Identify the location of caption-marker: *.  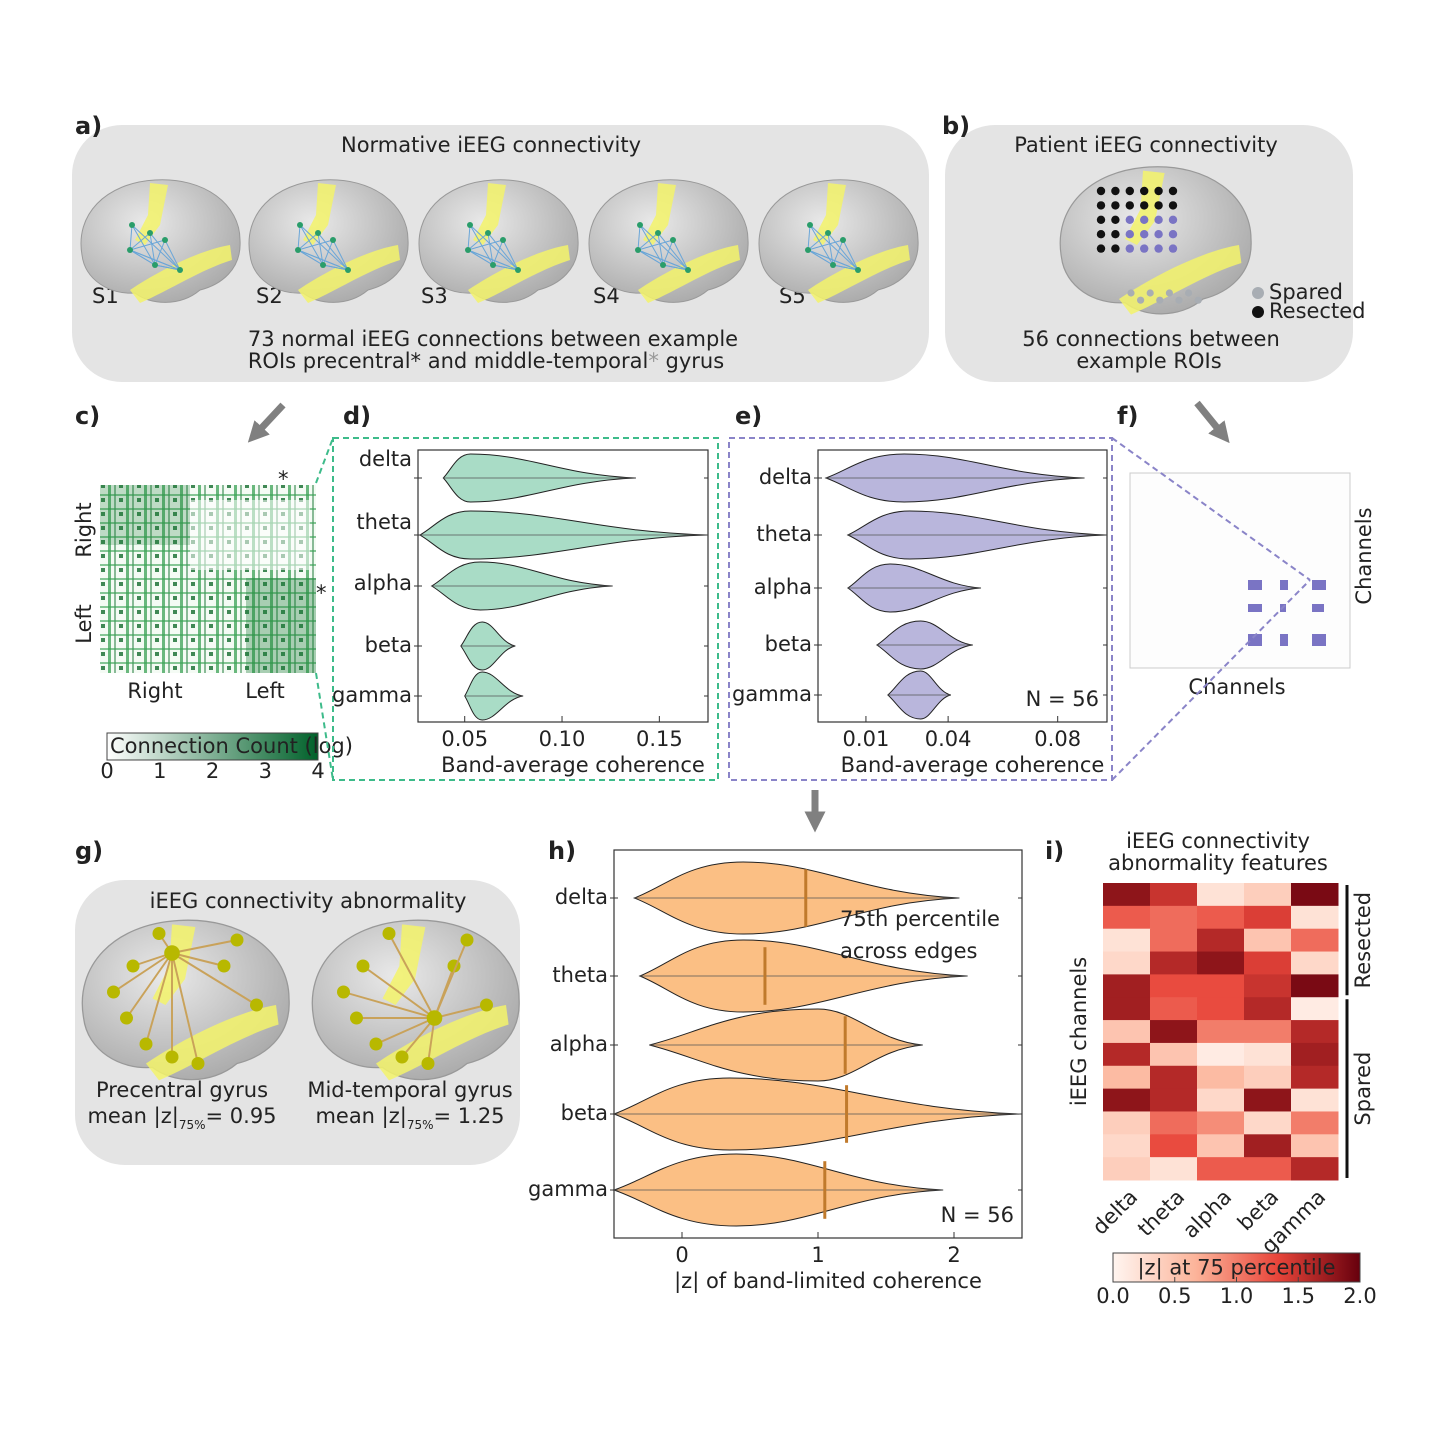
(653, 361).